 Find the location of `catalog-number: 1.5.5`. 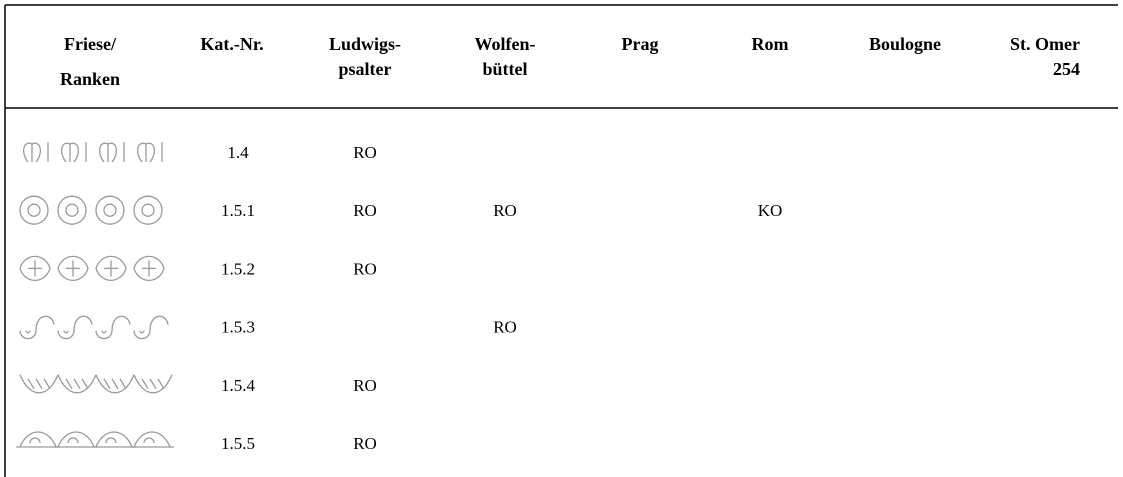

catalog-number: 1.5.5 is located at coordinates (238, 443).